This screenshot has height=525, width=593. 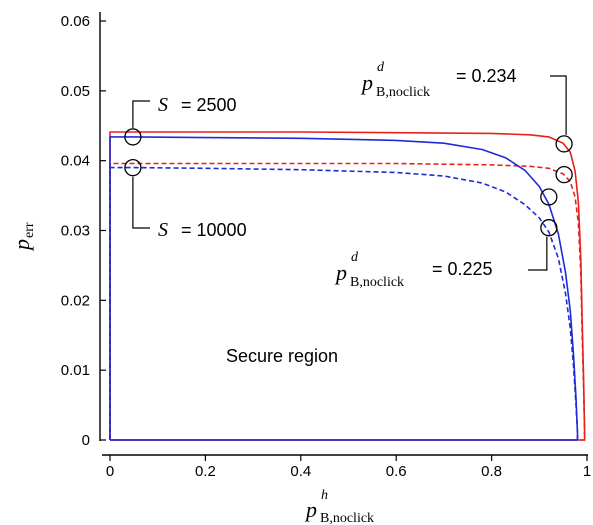 What do you see at coordinates (462, 269) in the screenshot?
I see `svg-text: = 0.225` at bounding box center [462, 269].